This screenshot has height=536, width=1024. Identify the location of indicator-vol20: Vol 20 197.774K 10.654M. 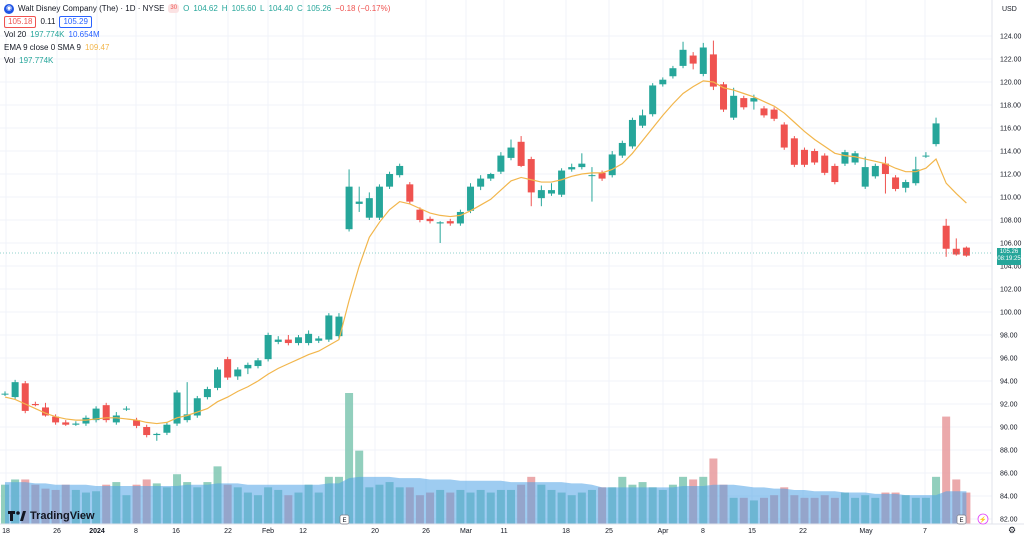
(197, 34).